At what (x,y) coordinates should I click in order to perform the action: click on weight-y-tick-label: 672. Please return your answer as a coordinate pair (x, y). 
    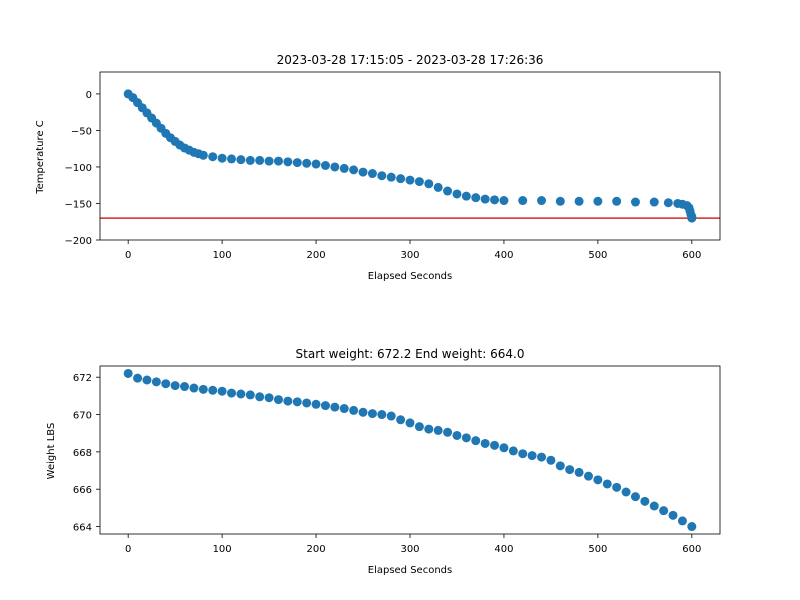
    Looking at the image, I should click on (82, 378).